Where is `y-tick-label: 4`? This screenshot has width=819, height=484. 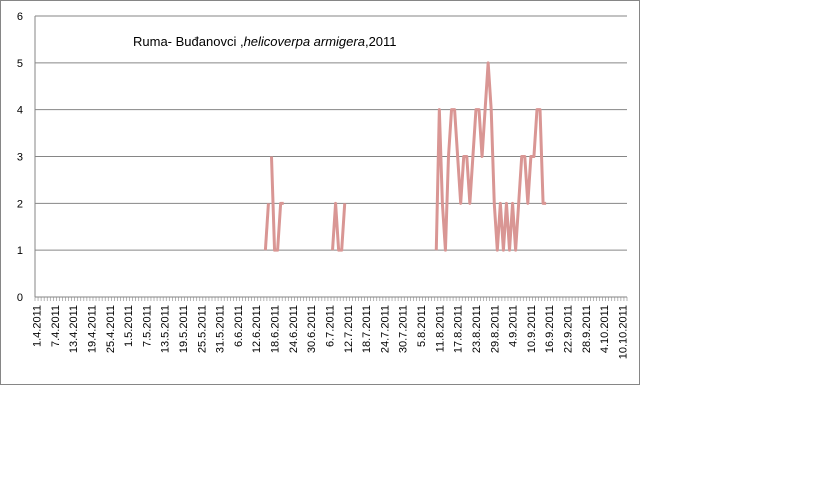
y-tick-label: 4 is located at coordinates (20, 111).